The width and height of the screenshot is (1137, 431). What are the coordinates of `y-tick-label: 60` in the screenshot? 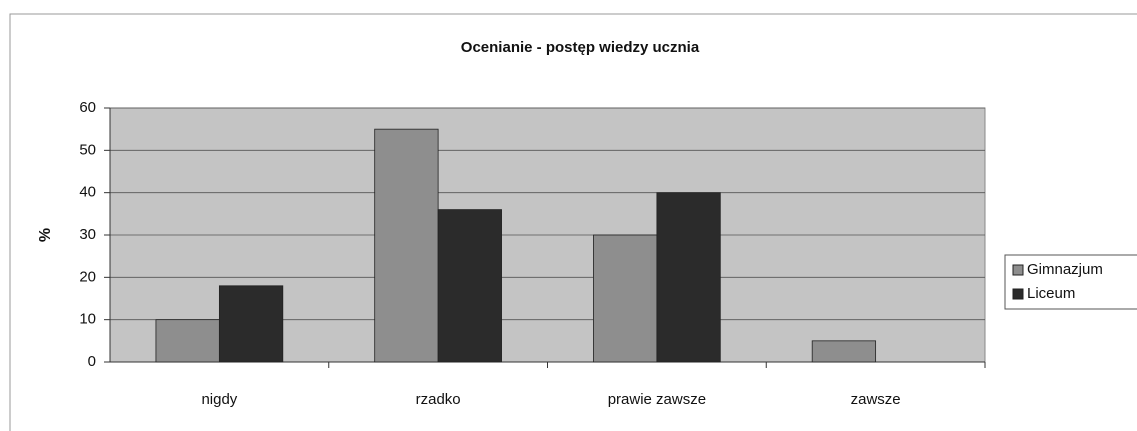 It's located at (87, 107).